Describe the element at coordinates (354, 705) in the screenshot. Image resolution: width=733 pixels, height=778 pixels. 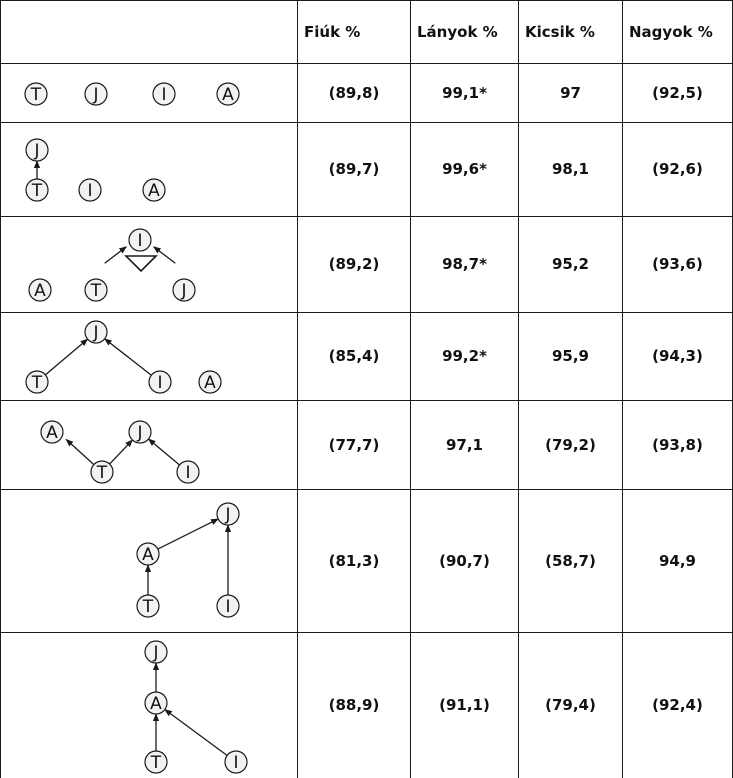
I see `cell-r7-fiuk: (88,9)` at that location.